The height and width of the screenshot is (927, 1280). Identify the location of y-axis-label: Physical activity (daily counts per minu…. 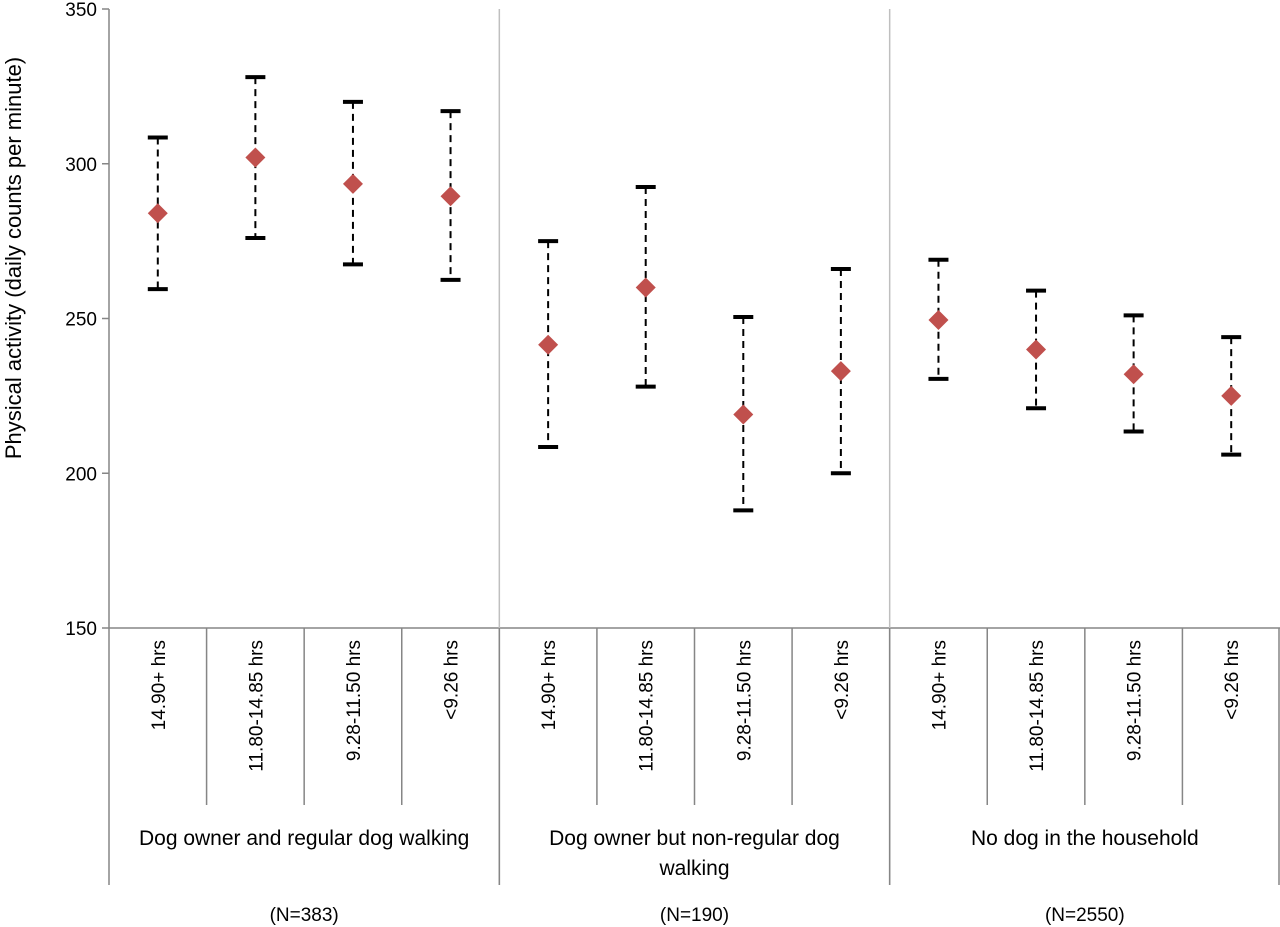
(13, 258).